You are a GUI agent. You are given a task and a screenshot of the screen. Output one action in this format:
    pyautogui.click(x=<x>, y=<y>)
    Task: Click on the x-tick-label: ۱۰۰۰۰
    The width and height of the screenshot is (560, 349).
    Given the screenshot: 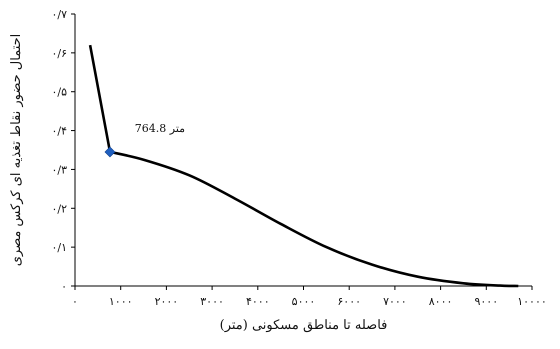 What is the action you would take?
    pyautogui.click(x=532, y=301)
    